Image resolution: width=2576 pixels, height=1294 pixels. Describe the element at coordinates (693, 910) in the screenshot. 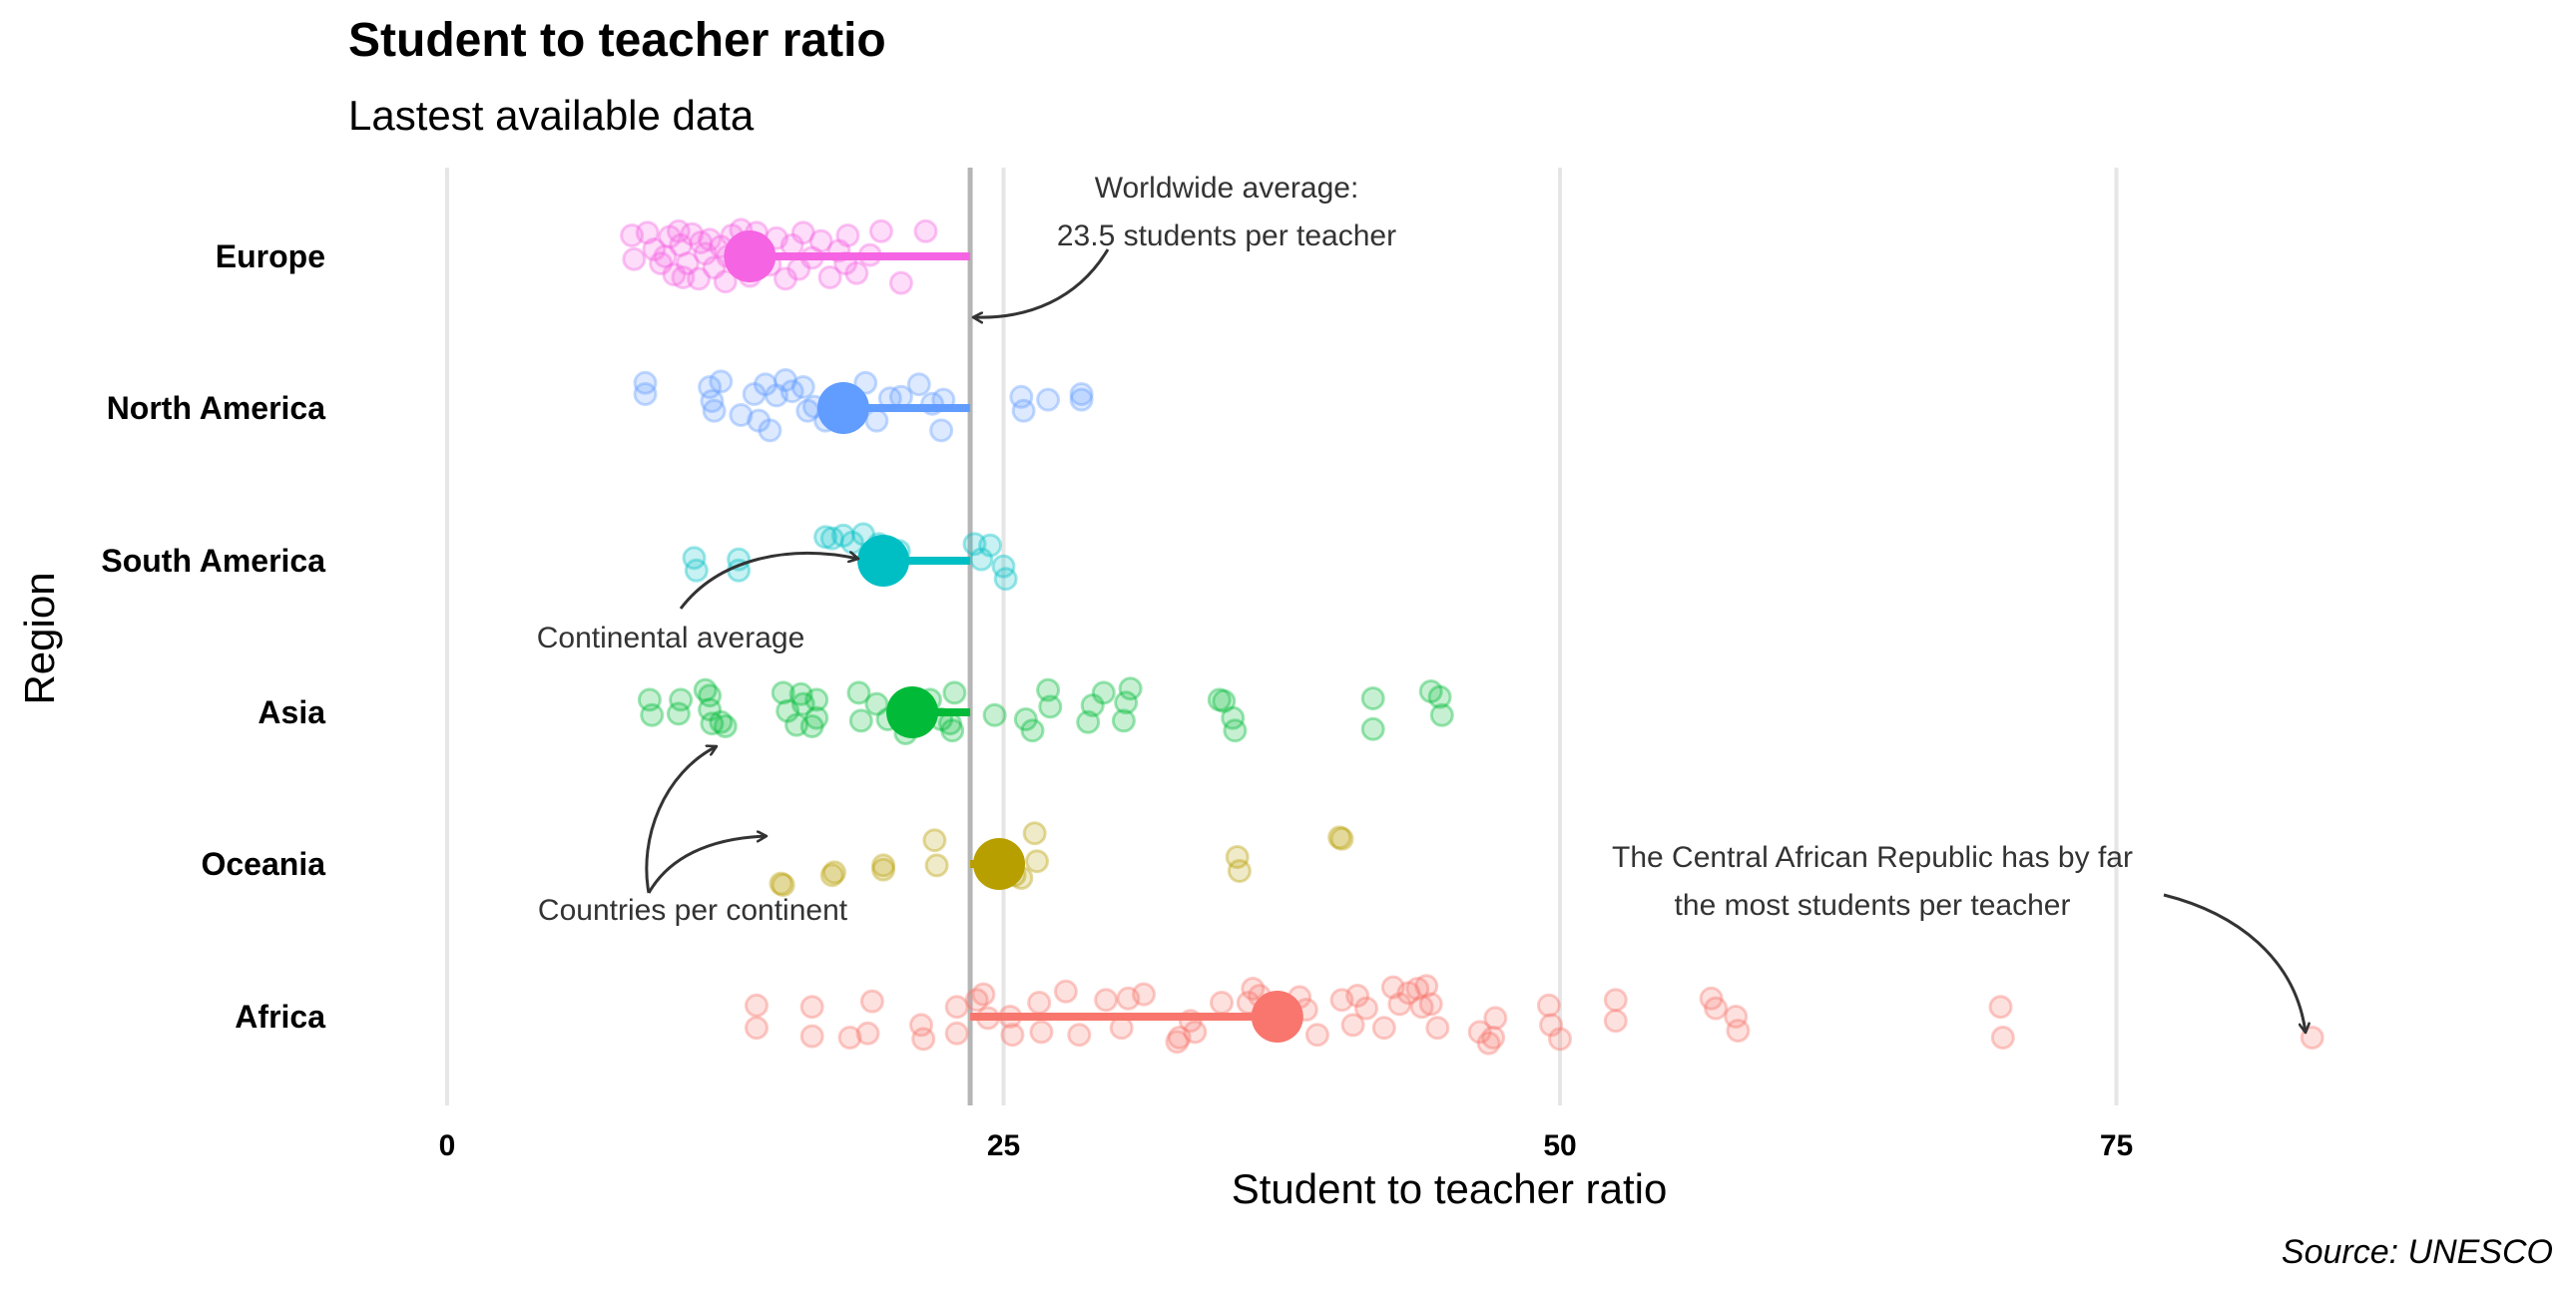

I see `annotation-text-2-0: Countries per continent` at that location.